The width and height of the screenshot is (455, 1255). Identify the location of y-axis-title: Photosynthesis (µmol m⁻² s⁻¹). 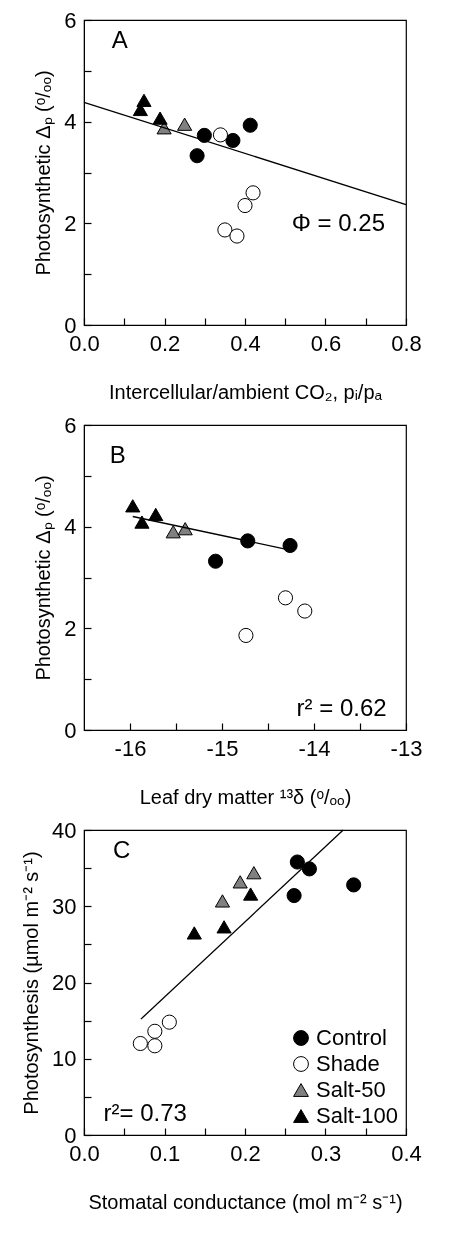
(31, 983).